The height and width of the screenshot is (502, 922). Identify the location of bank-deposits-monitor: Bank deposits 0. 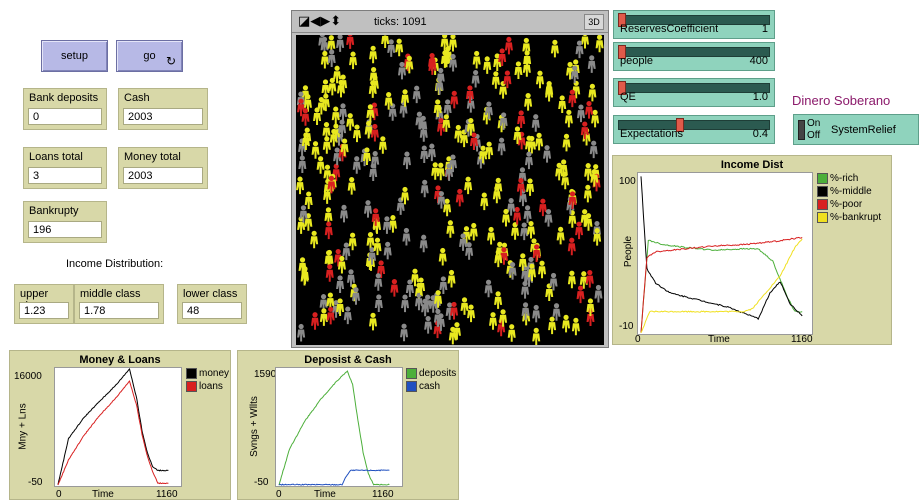
(65, 109).